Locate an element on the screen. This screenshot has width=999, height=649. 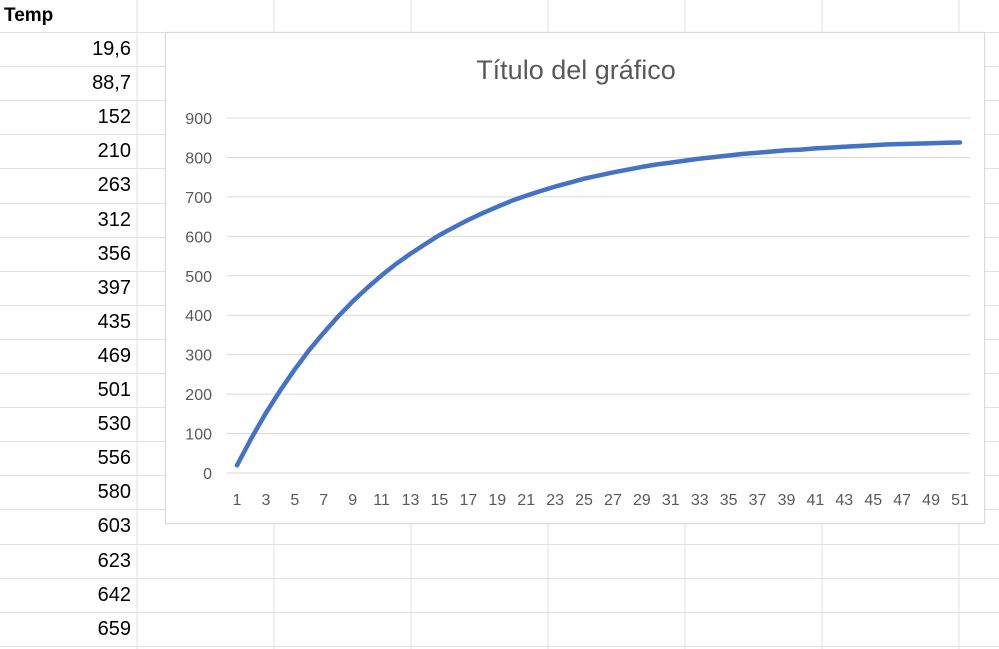
x-tick-label: 13 is located at coordinates (411, 500).